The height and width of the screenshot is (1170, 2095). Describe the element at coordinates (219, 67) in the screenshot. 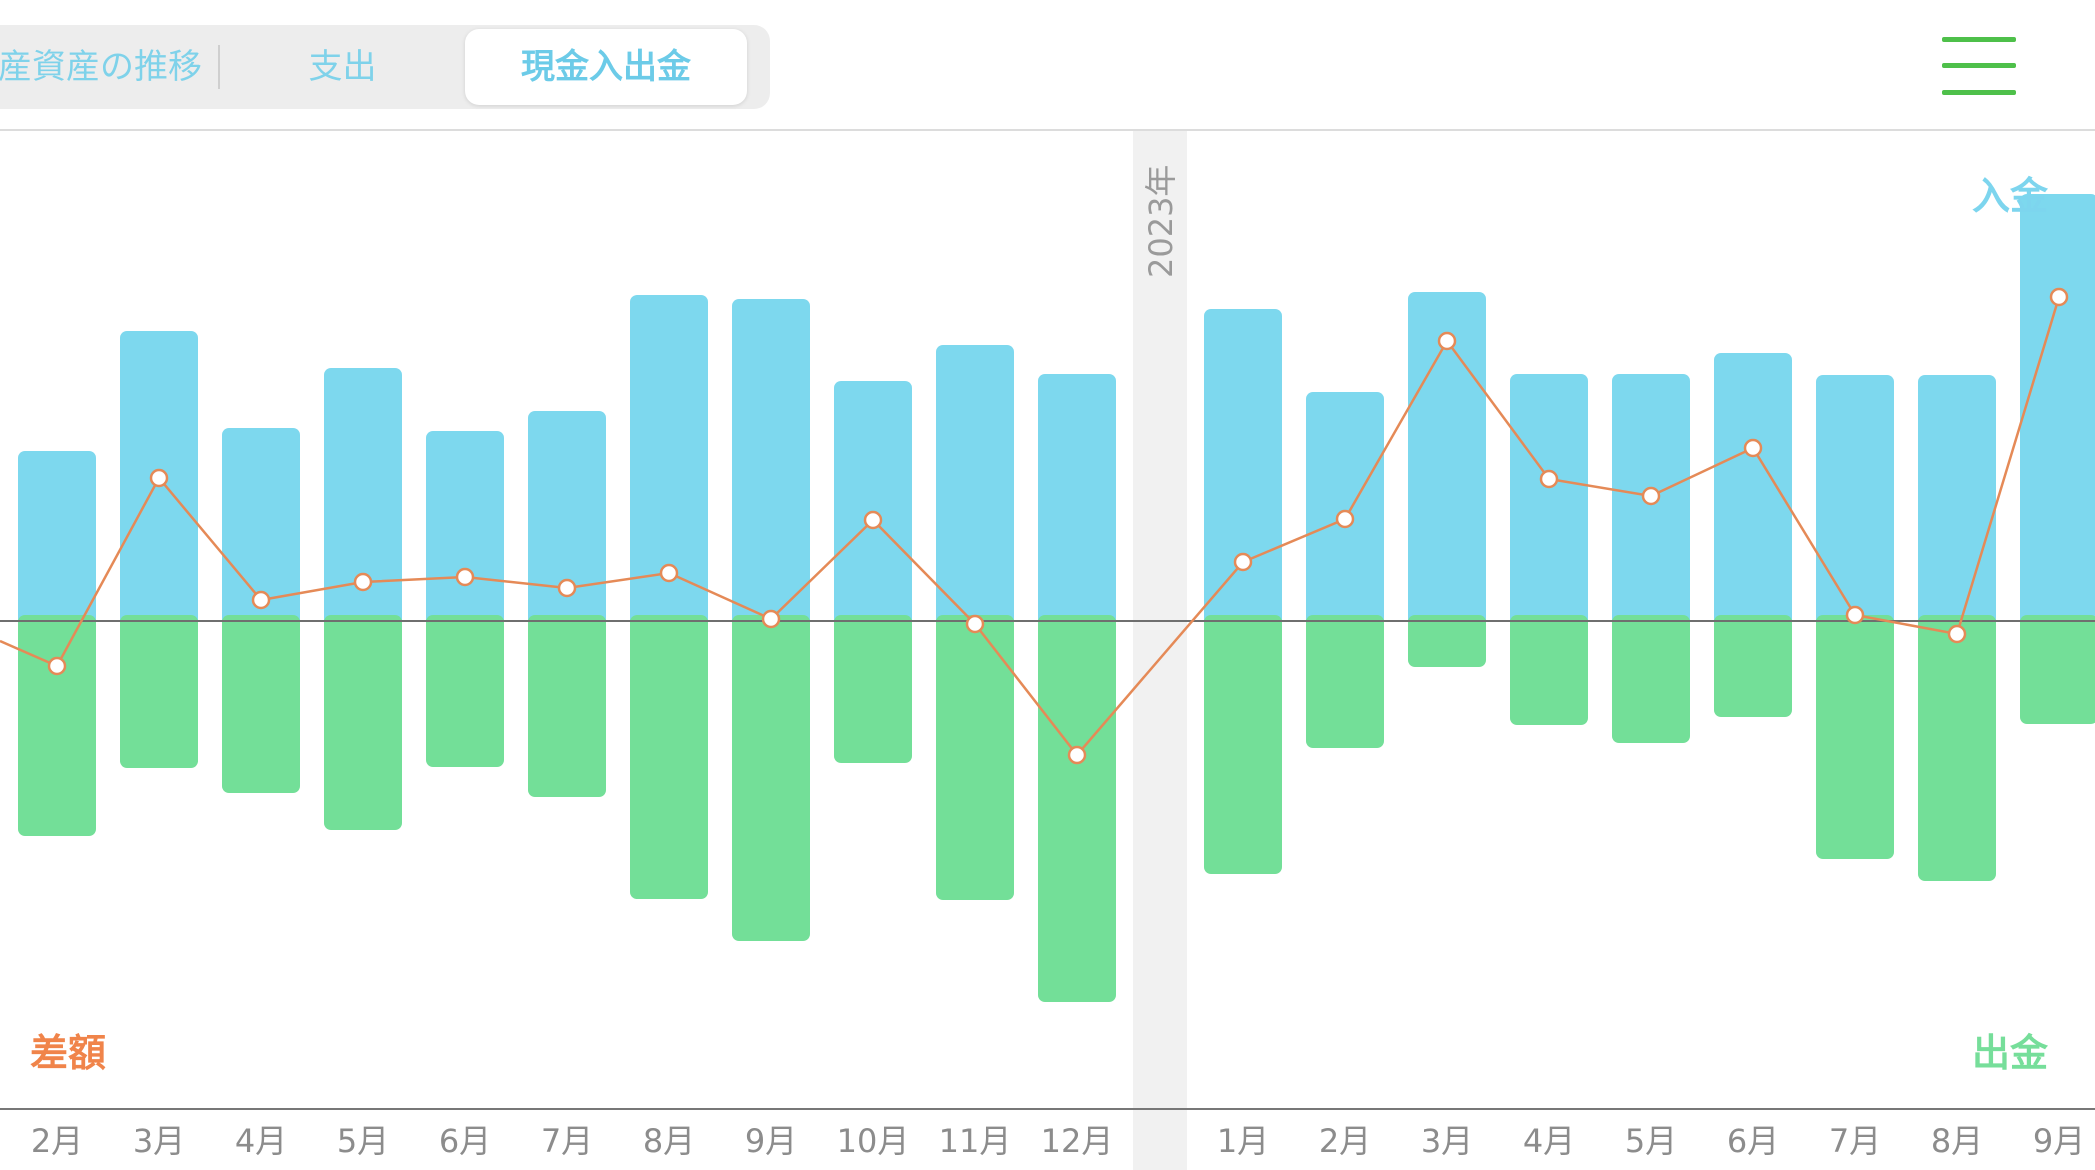

I see `segment-divider` at that location.